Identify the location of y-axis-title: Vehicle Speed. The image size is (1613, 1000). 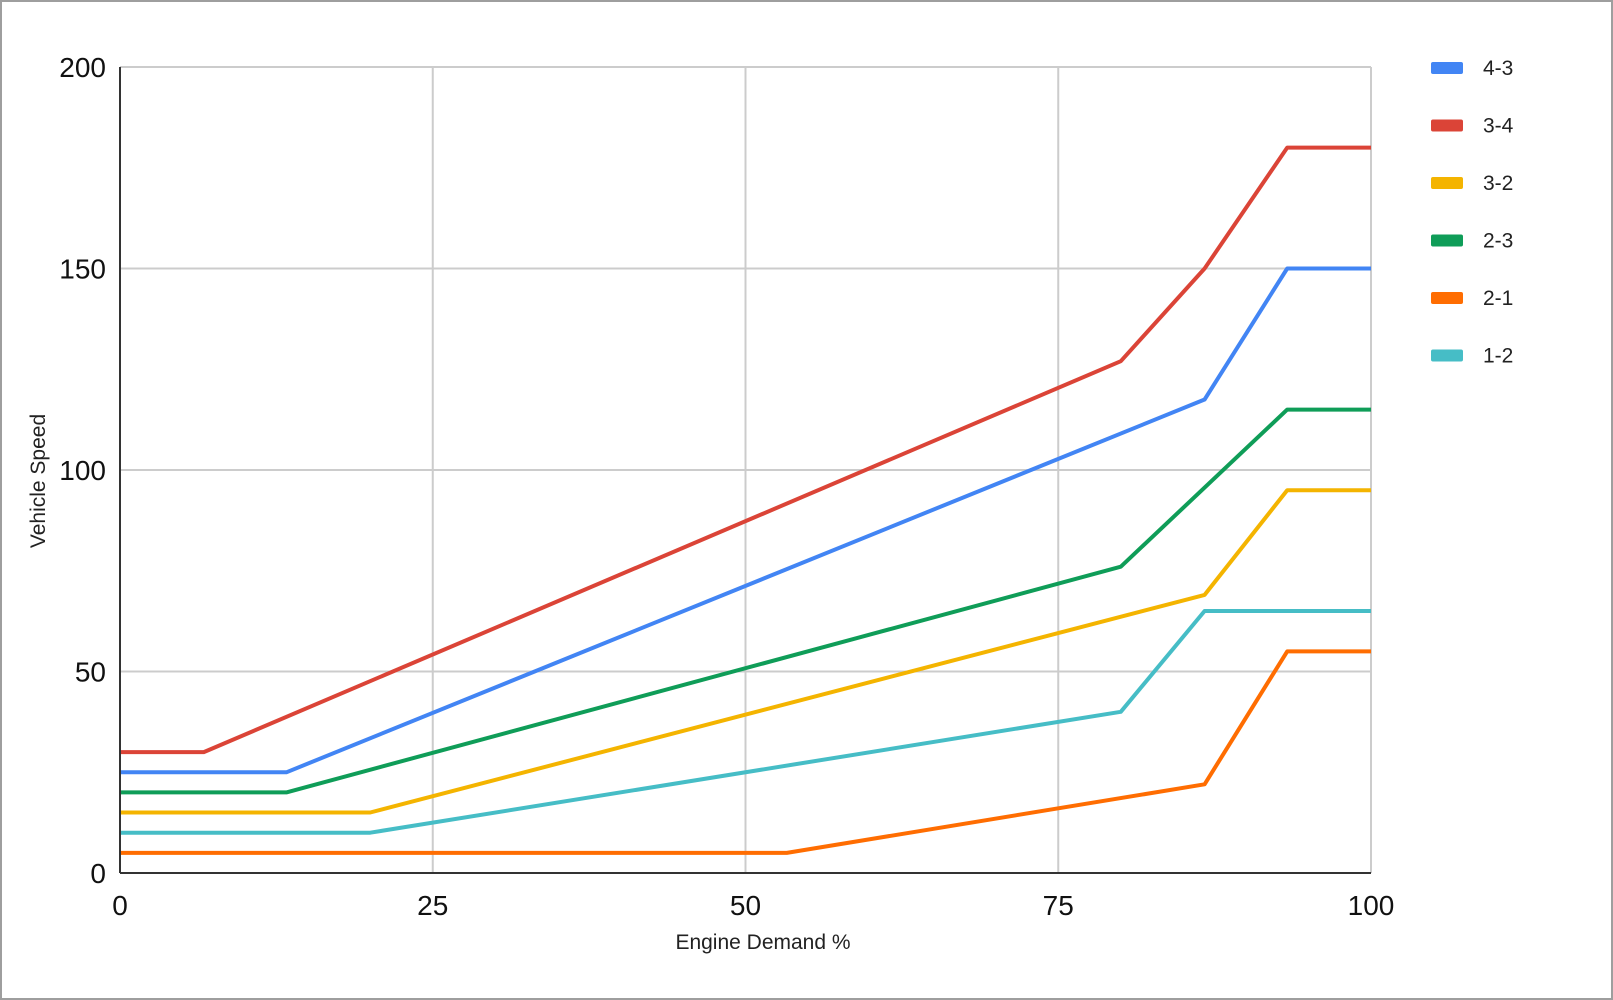
(38, 481).